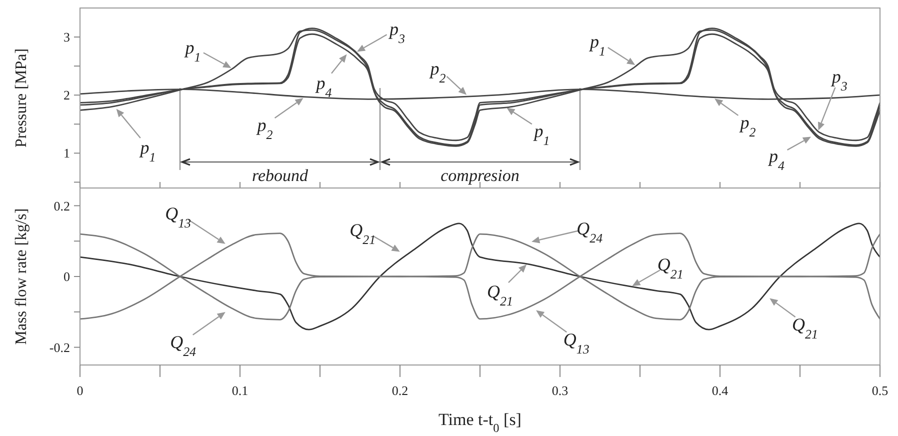 This screenshot has width=898, height=436. Describe the element at coordinates (67, 37) in the screenshot. I see `y-tick-label: 3` at that location.